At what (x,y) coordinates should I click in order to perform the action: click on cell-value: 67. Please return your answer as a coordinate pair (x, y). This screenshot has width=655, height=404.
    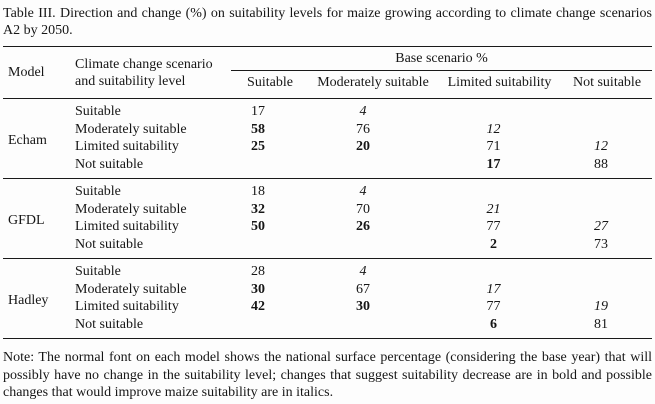
    Looking at the image, I should click on (363, 289).